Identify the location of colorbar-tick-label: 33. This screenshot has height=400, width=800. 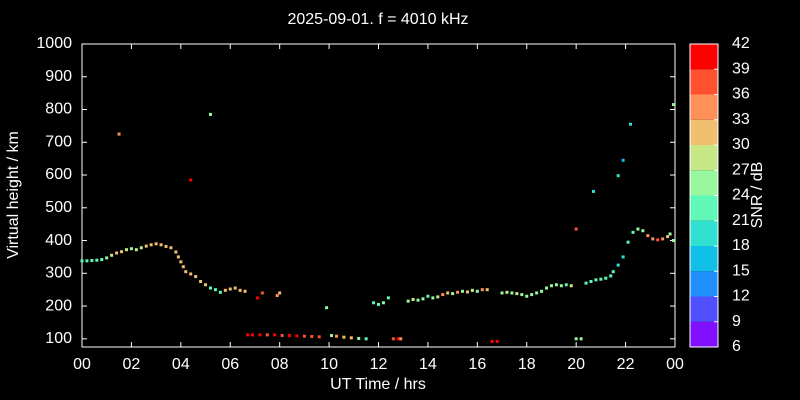
(741, 119).